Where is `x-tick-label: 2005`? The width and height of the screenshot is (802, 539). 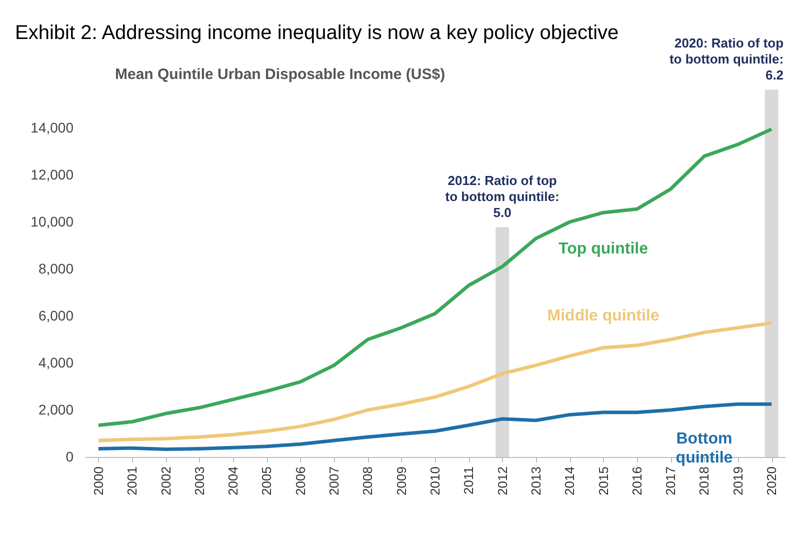 x-tick-label: 2005 is located at coordinates (266, 481).